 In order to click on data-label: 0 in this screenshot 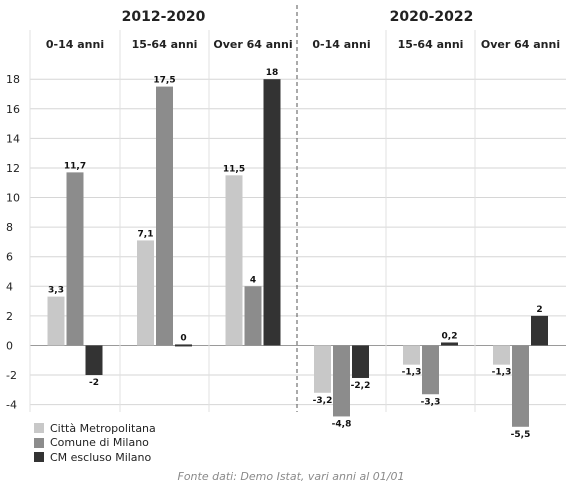, I will do `click(183, 338)`.